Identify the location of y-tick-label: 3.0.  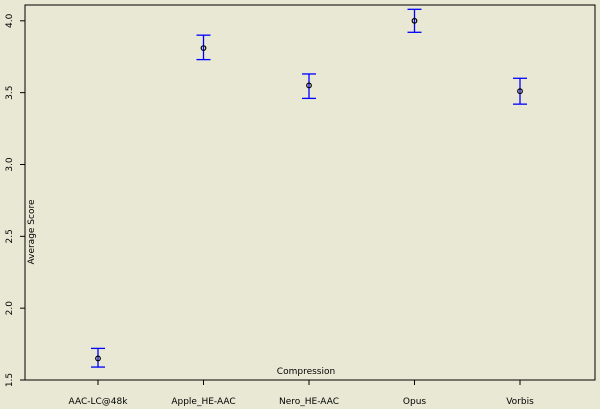
(10, 164).